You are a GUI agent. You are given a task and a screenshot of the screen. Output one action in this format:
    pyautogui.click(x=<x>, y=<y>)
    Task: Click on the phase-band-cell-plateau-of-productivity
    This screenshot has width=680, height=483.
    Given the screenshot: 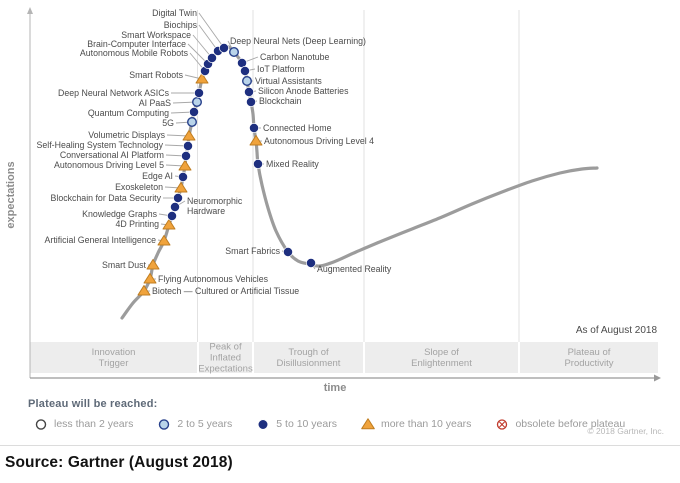 What is the action you would take?
    pyautogui.click(x=589, y=357)
    